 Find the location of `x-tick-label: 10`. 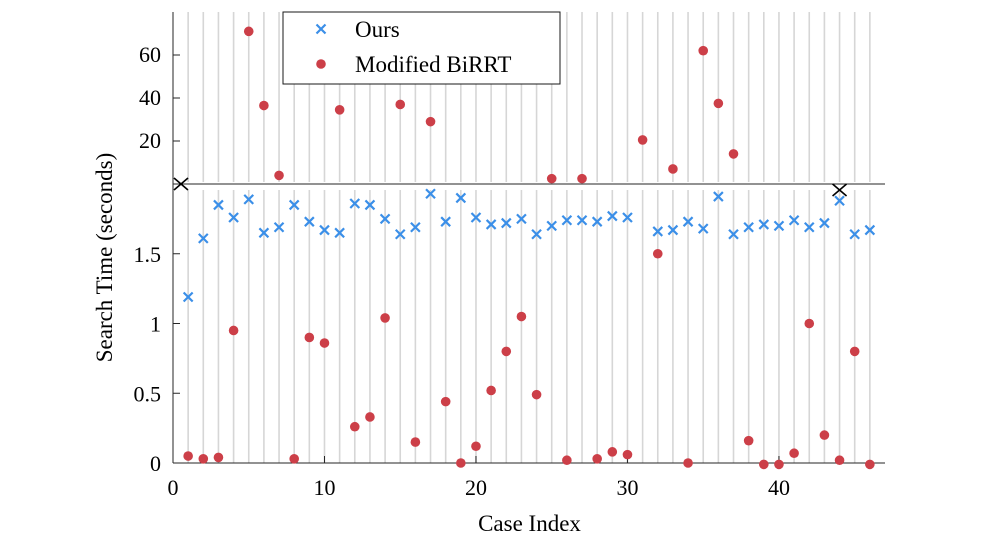

x-tick-label: 10 is located at coordinates (324, 487).